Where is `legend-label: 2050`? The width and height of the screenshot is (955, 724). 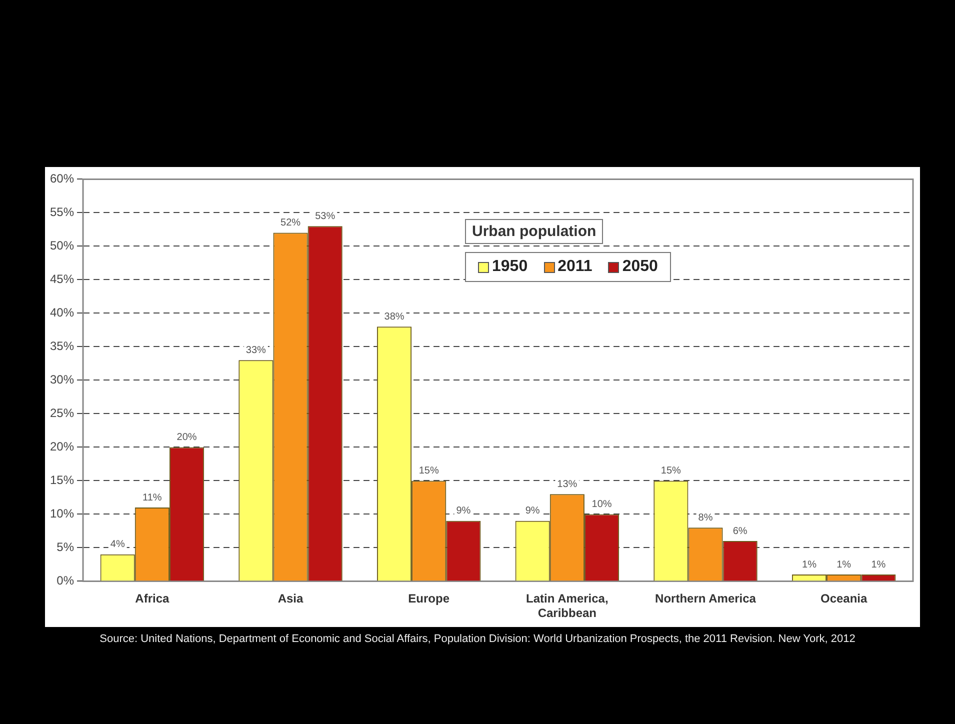
legend-label: 2050 is located at coordinates (640, 267).